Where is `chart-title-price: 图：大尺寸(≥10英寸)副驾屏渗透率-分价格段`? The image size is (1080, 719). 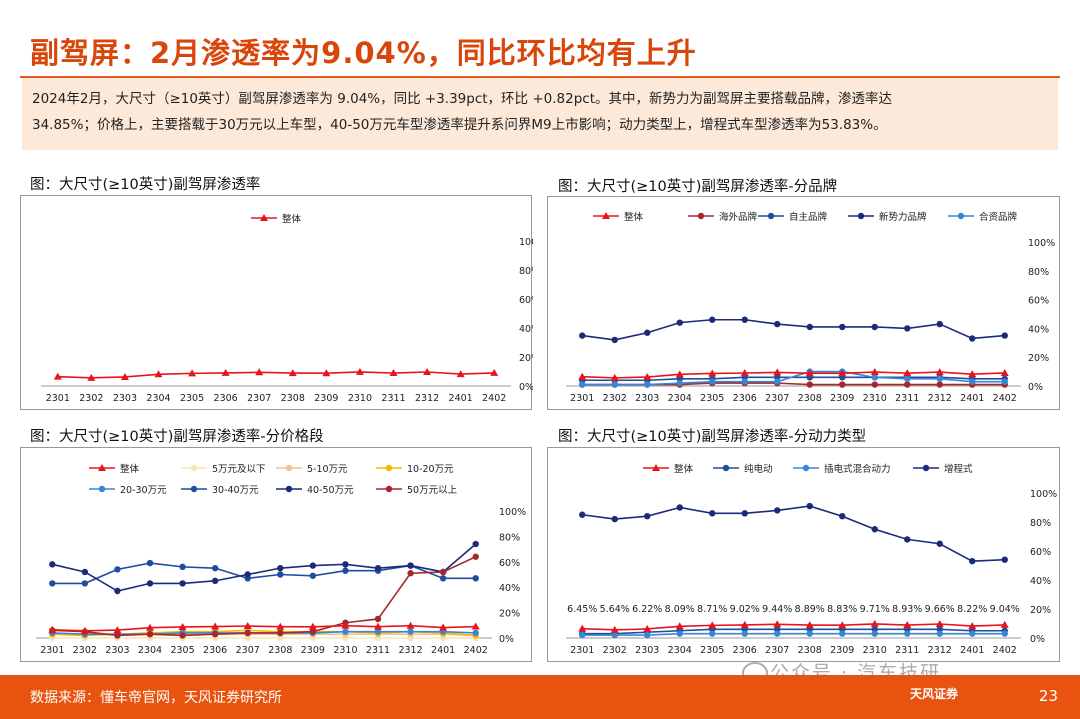 chart-title-price: 图：大尺寸(≥10英寸)副驾屏渗透率-分价格段 is located at coordinates (177, 437).